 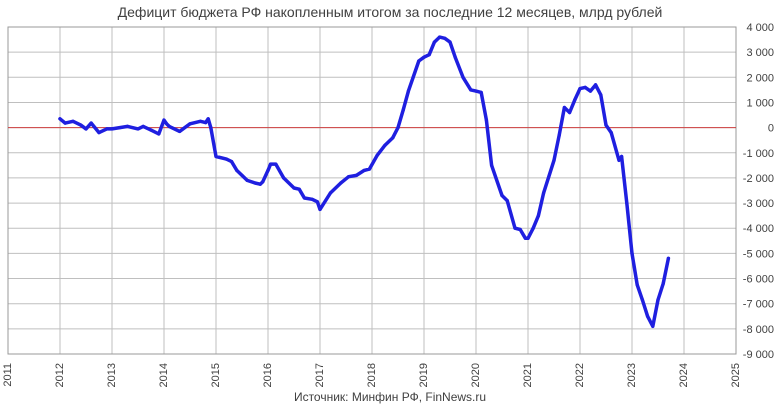 I want to click on x-tick-label: 2020, so click(x=476, y=375).